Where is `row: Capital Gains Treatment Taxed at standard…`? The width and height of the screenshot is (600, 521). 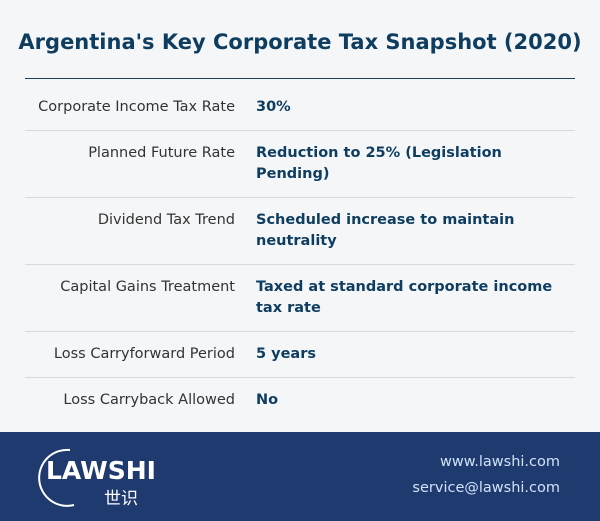 row: Capital Gains Treatment Taxed at standard… is located at coordinates (300, 298).